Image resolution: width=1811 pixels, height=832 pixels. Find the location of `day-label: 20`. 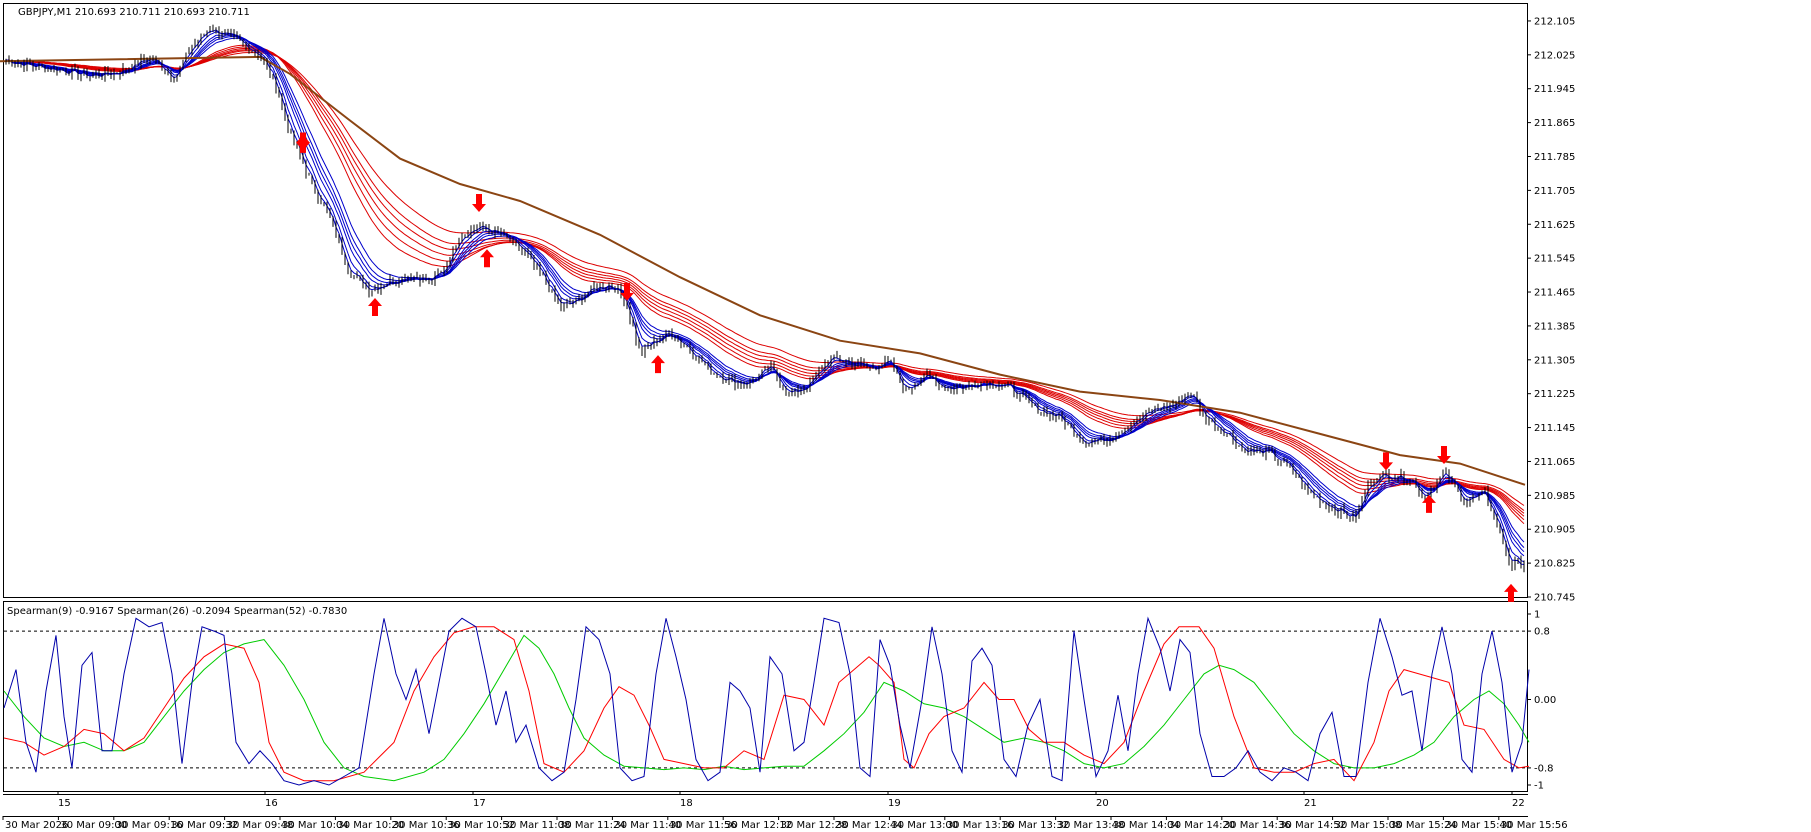

day-label: 20 is located at coordinates (1102, 803).